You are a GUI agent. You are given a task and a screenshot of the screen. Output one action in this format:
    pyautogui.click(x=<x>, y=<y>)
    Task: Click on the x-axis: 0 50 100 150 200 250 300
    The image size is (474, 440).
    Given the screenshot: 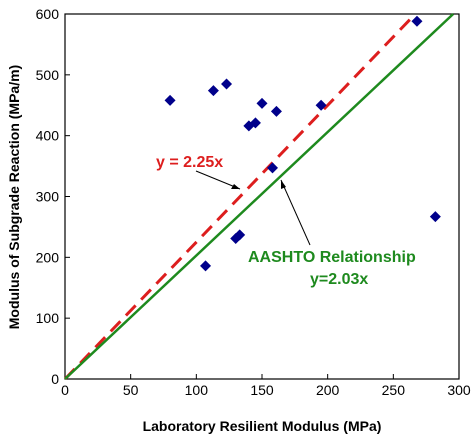 What is the action you would take?
    pyautogui.click(x=266, y=386)
    